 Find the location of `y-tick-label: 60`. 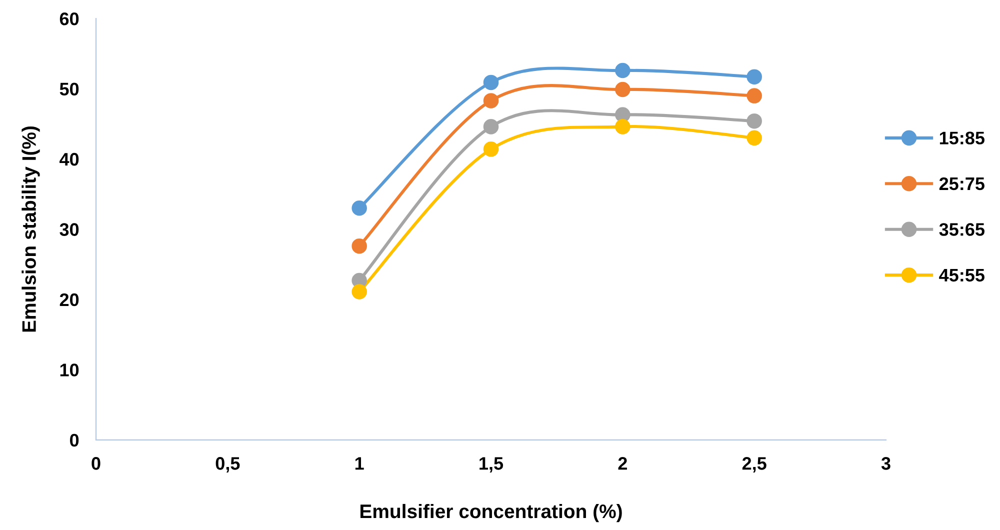

y-tick-label: 60 is located at coordinates (69, 19).